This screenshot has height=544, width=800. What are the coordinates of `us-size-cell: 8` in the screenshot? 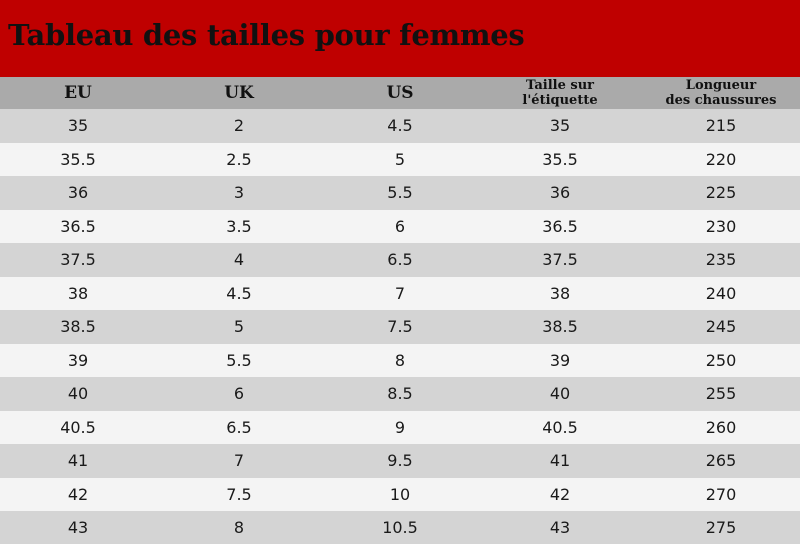 It's located at (400, 360).